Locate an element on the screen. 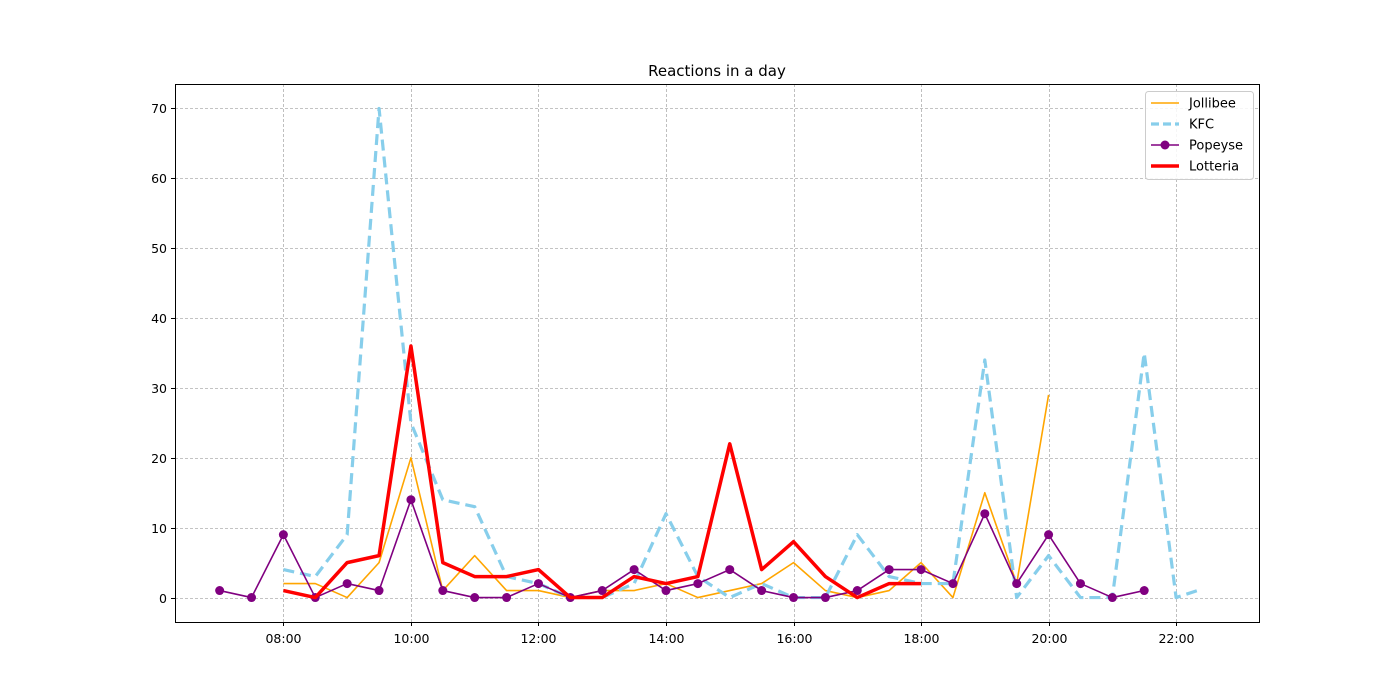  x-tick-label: 20:00 is located at coordinates (1049, 638).